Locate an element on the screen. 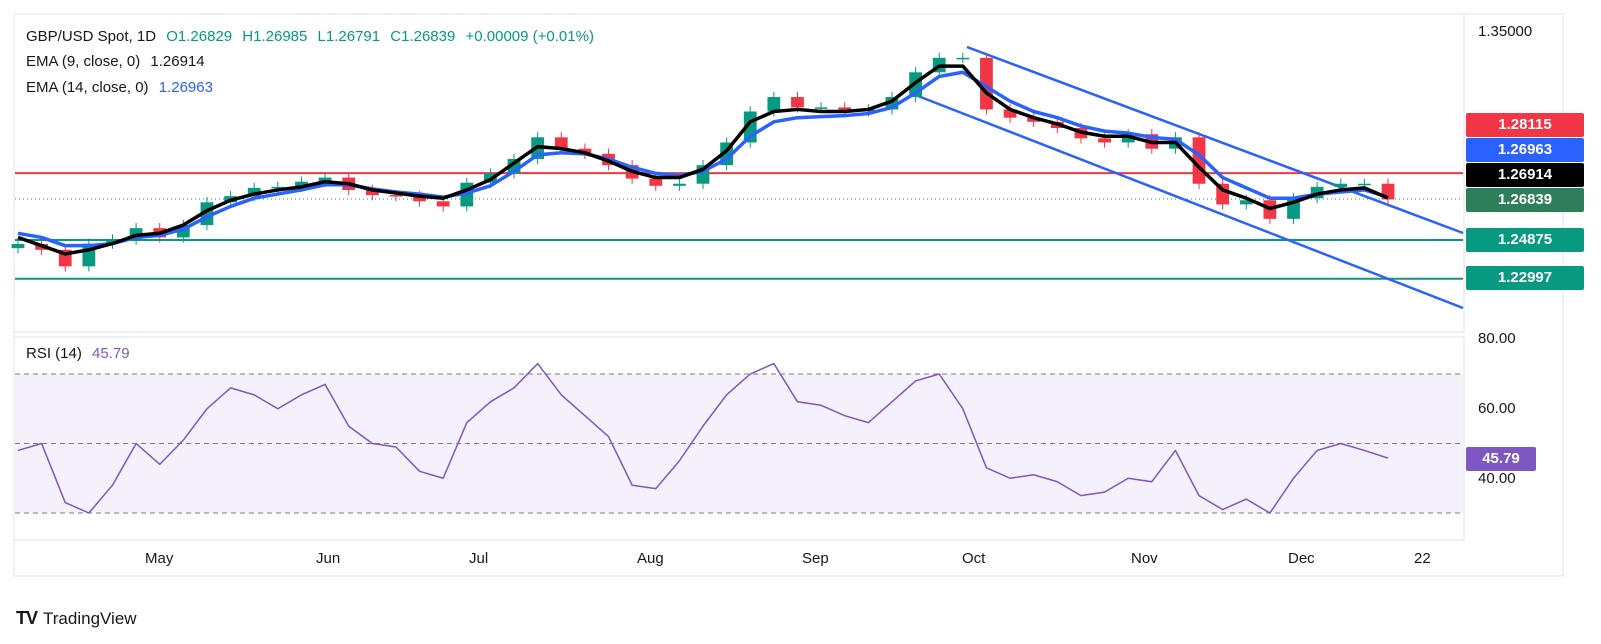 This screenshot has height=644, width=1601. descending-channel is located at coordinates (1190, 177).